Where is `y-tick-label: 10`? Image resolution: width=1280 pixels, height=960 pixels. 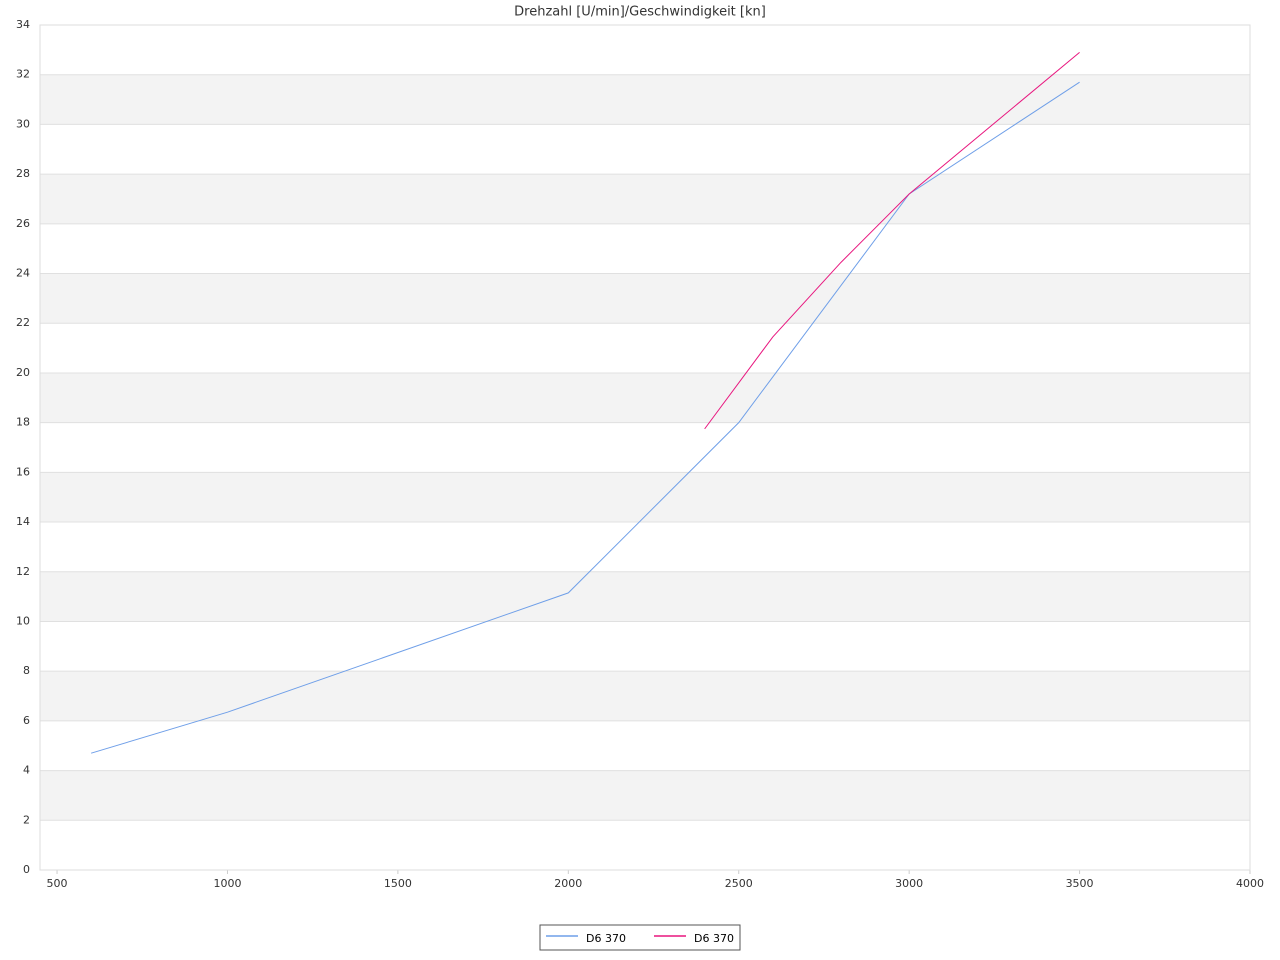
y-tick-label: 10 is located at coordinates (23, 620).